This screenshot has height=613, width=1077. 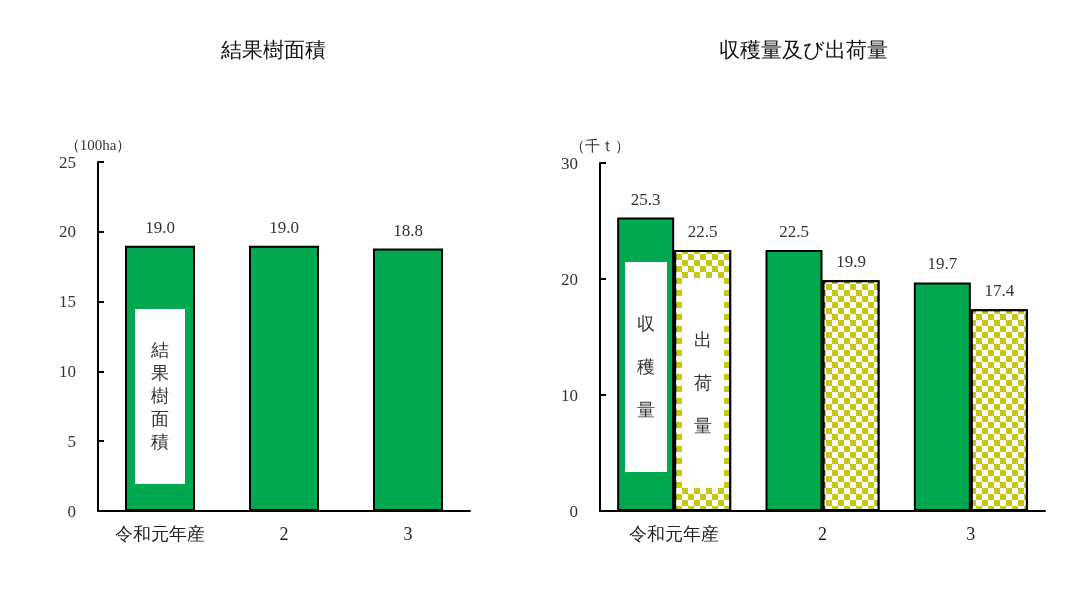 What do you see at coordinates (67, 302) in the screenshot?
I see `y-tick-label: 15` at bounding box center [67, 302].